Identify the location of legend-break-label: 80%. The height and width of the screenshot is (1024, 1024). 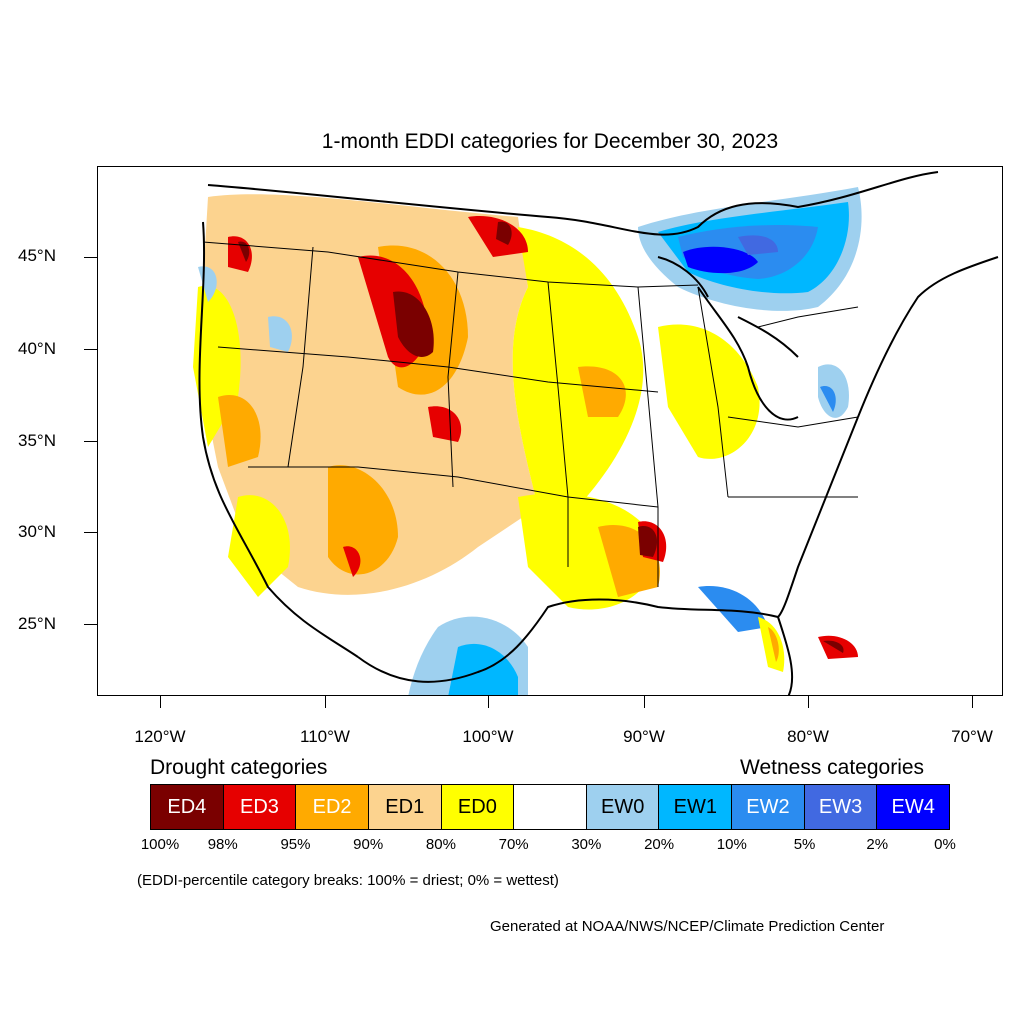
(440, 844).